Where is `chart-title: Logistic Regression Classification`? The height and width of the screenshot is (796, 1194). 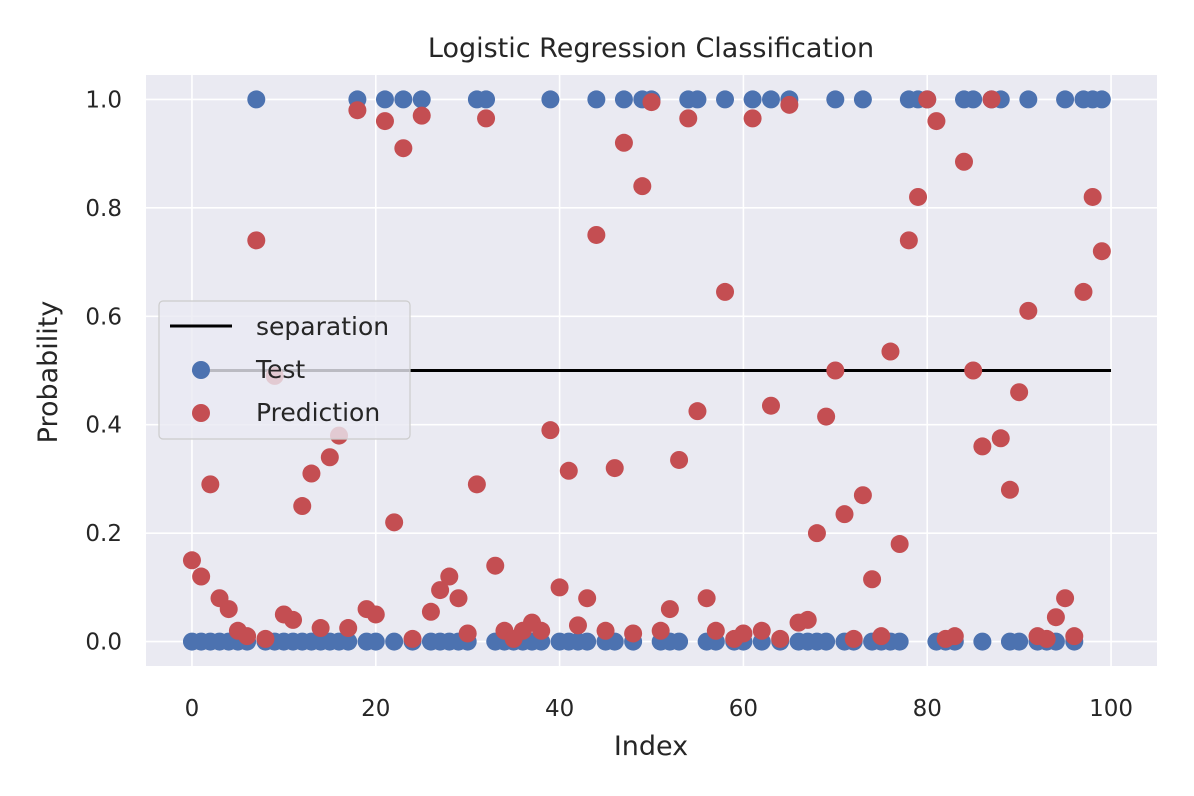
chart-title: Logistic Regression Classification is located at coordinates (651, 48).